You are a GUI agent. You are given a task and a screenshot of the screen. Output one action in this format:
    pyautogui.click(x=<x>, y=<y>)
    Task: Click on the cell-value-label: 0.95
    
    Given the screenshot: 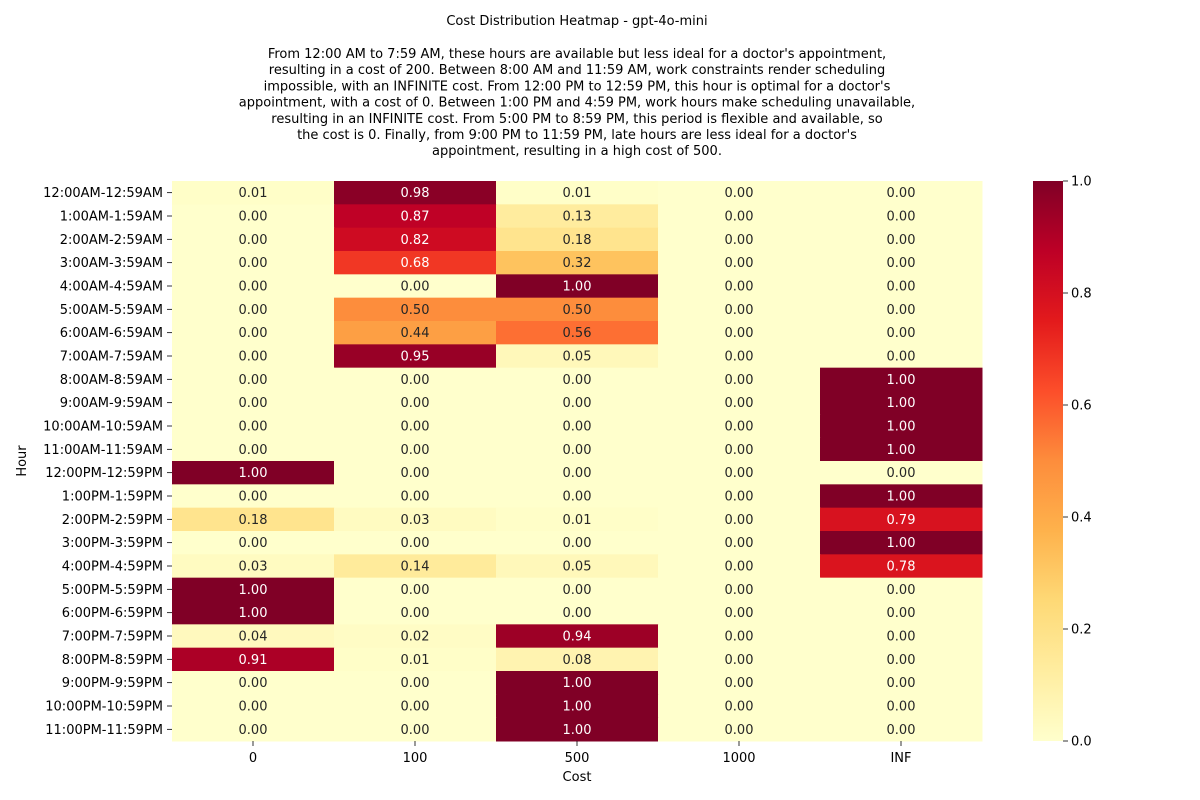 What is the action you would take?
    pyautogui.click(x=415, y=357)
    